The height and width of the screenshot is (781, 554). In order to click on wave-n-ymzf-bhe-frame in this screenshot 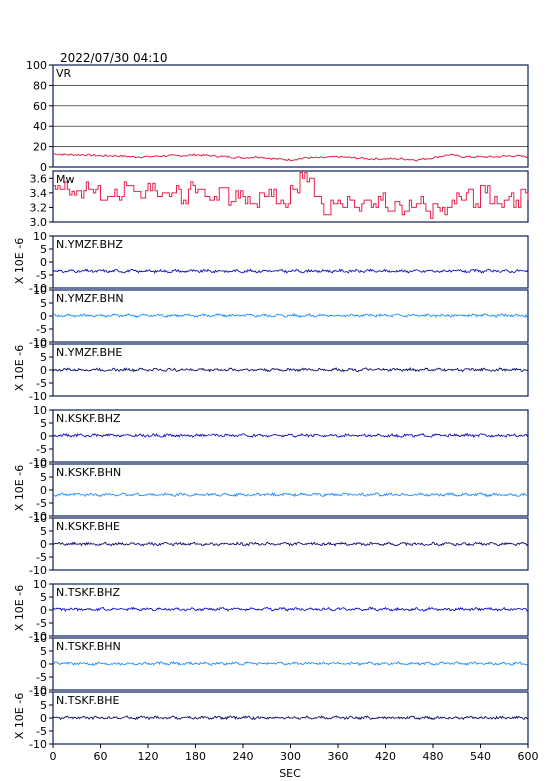, I will do `click(290, 370)`.